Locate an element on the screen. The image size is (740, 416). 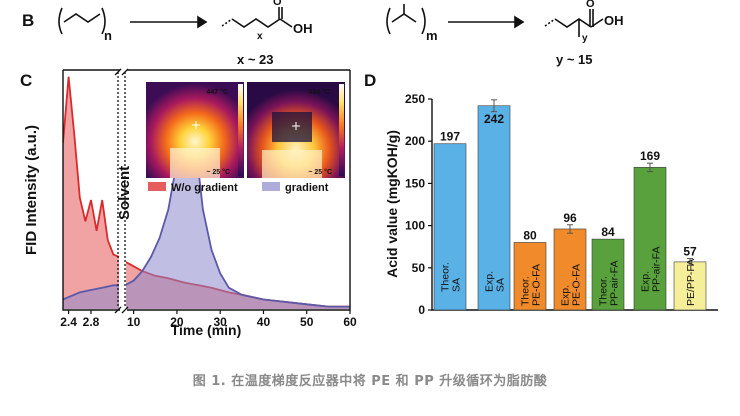
pp-chain-length: y ~ 15 is located at coordinates (574, 59).